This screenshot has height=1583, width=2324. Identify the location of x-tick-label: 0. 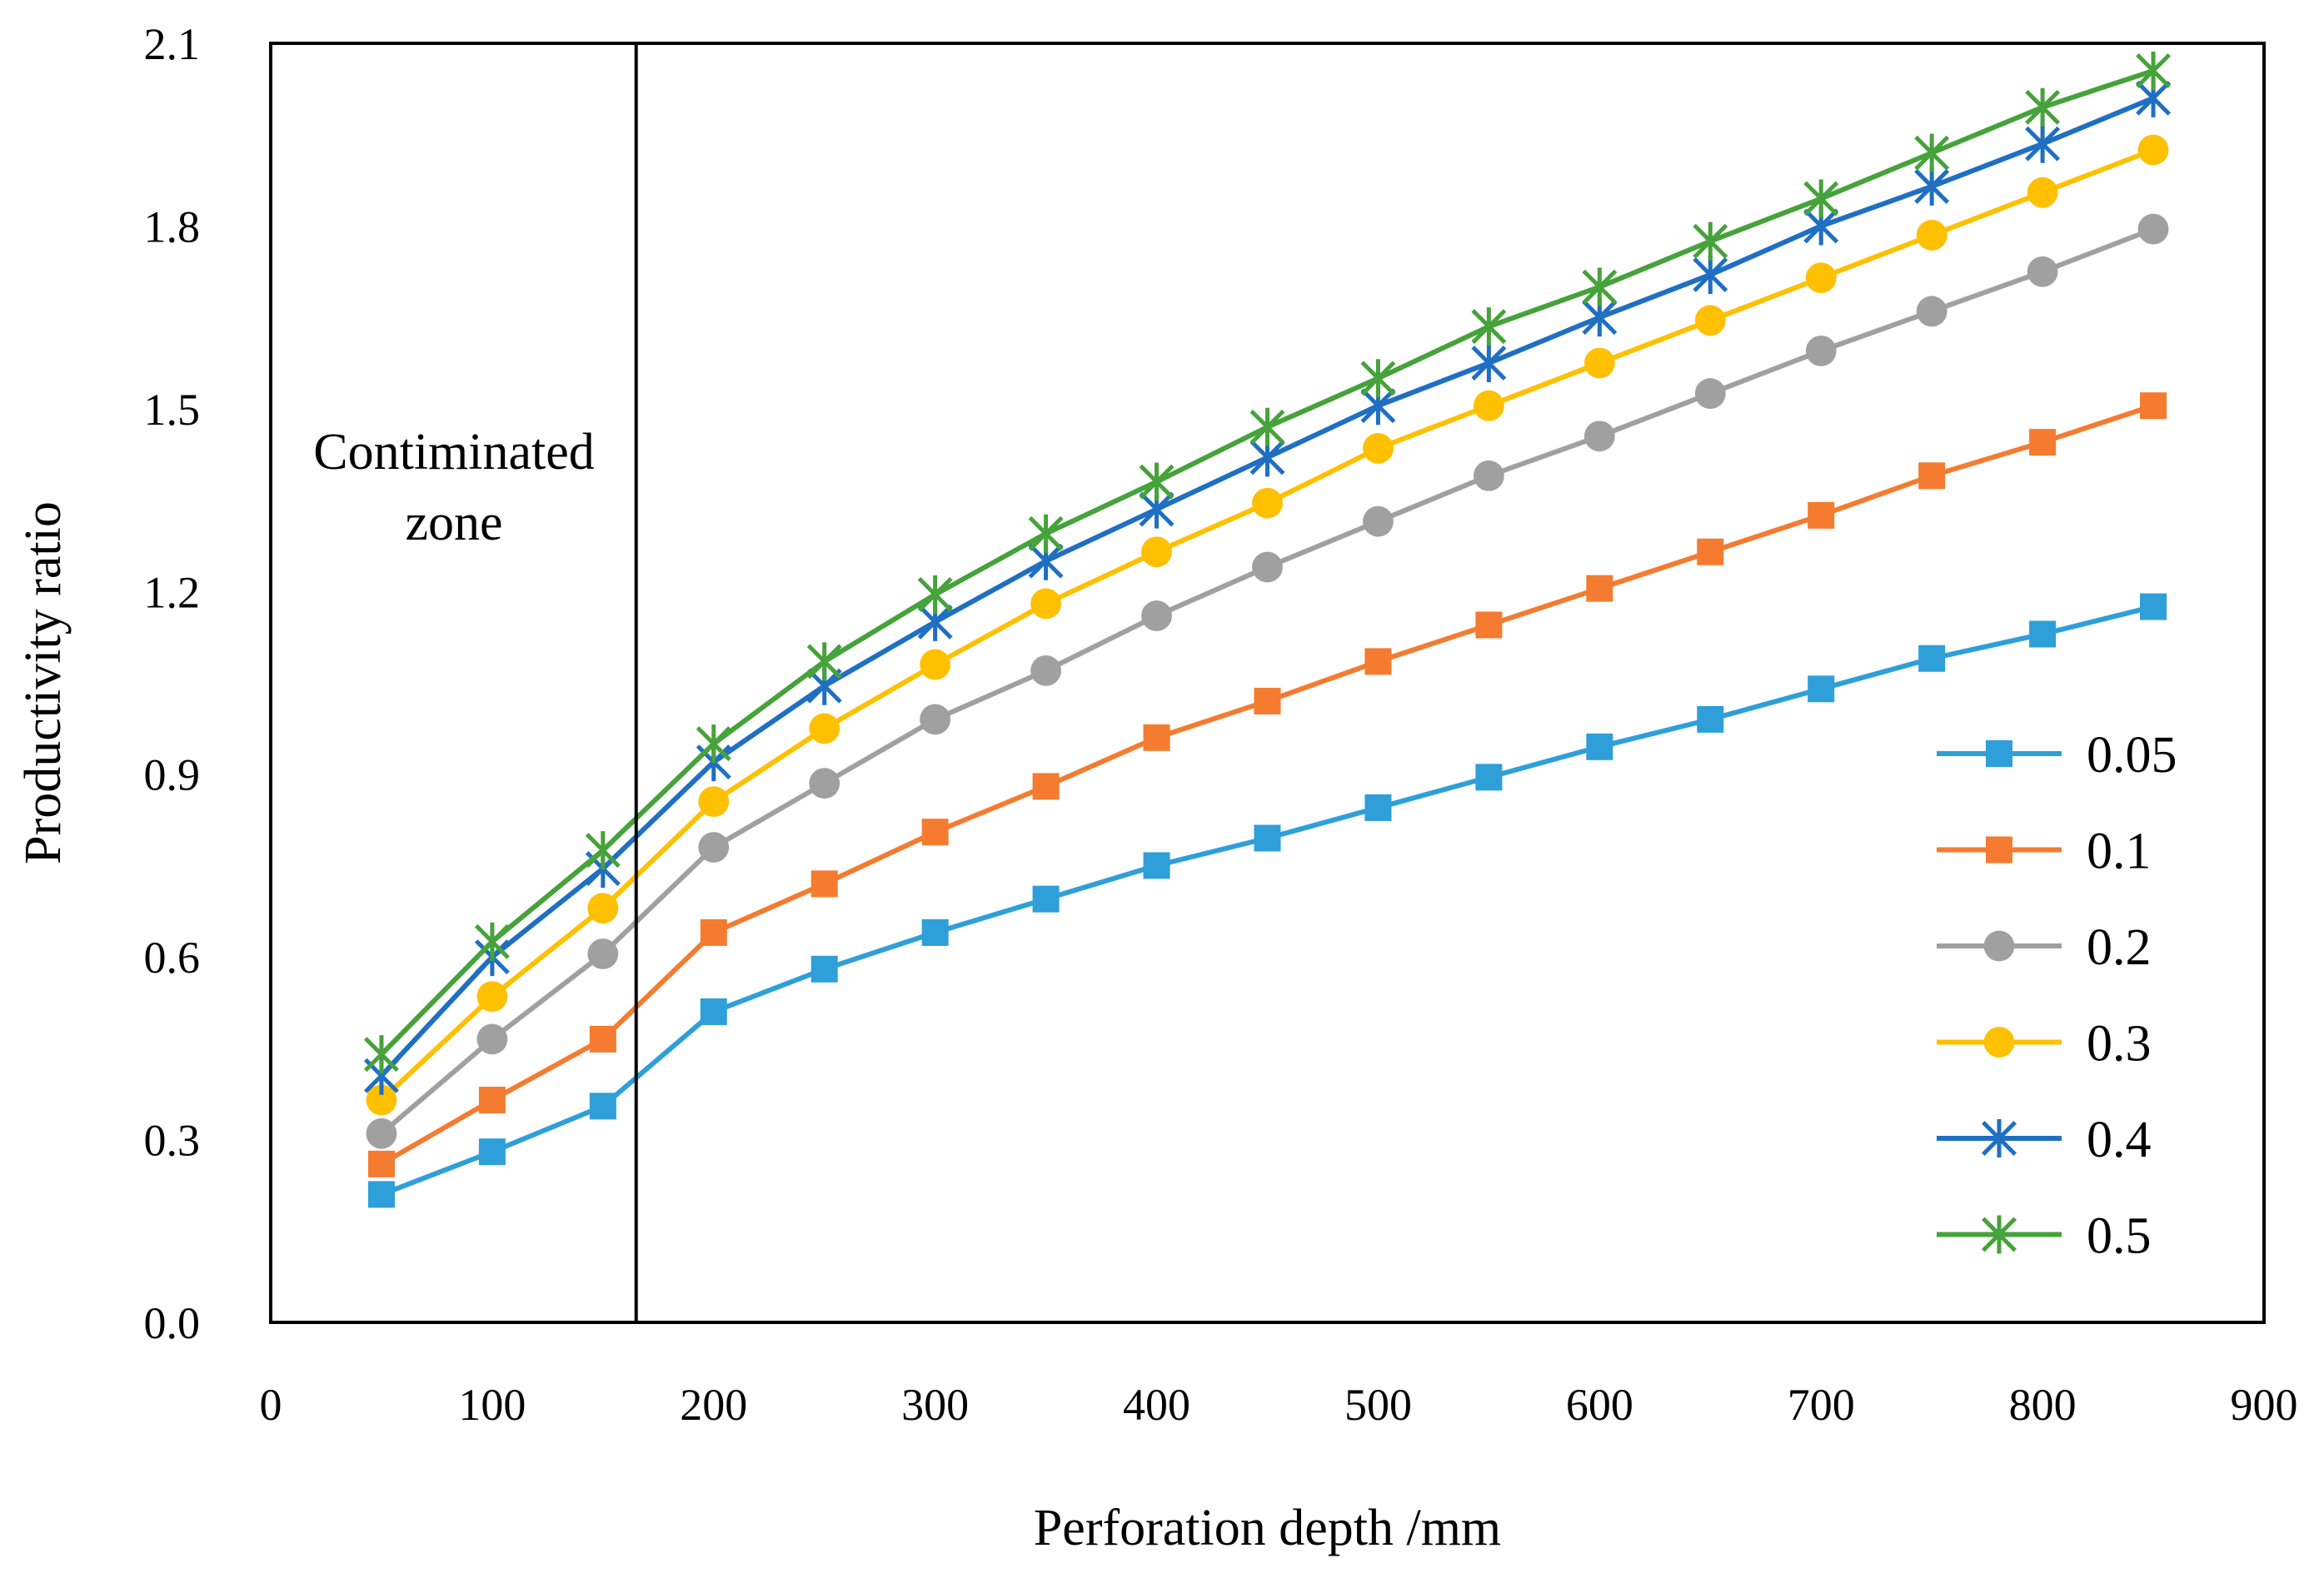
(271, 1405).